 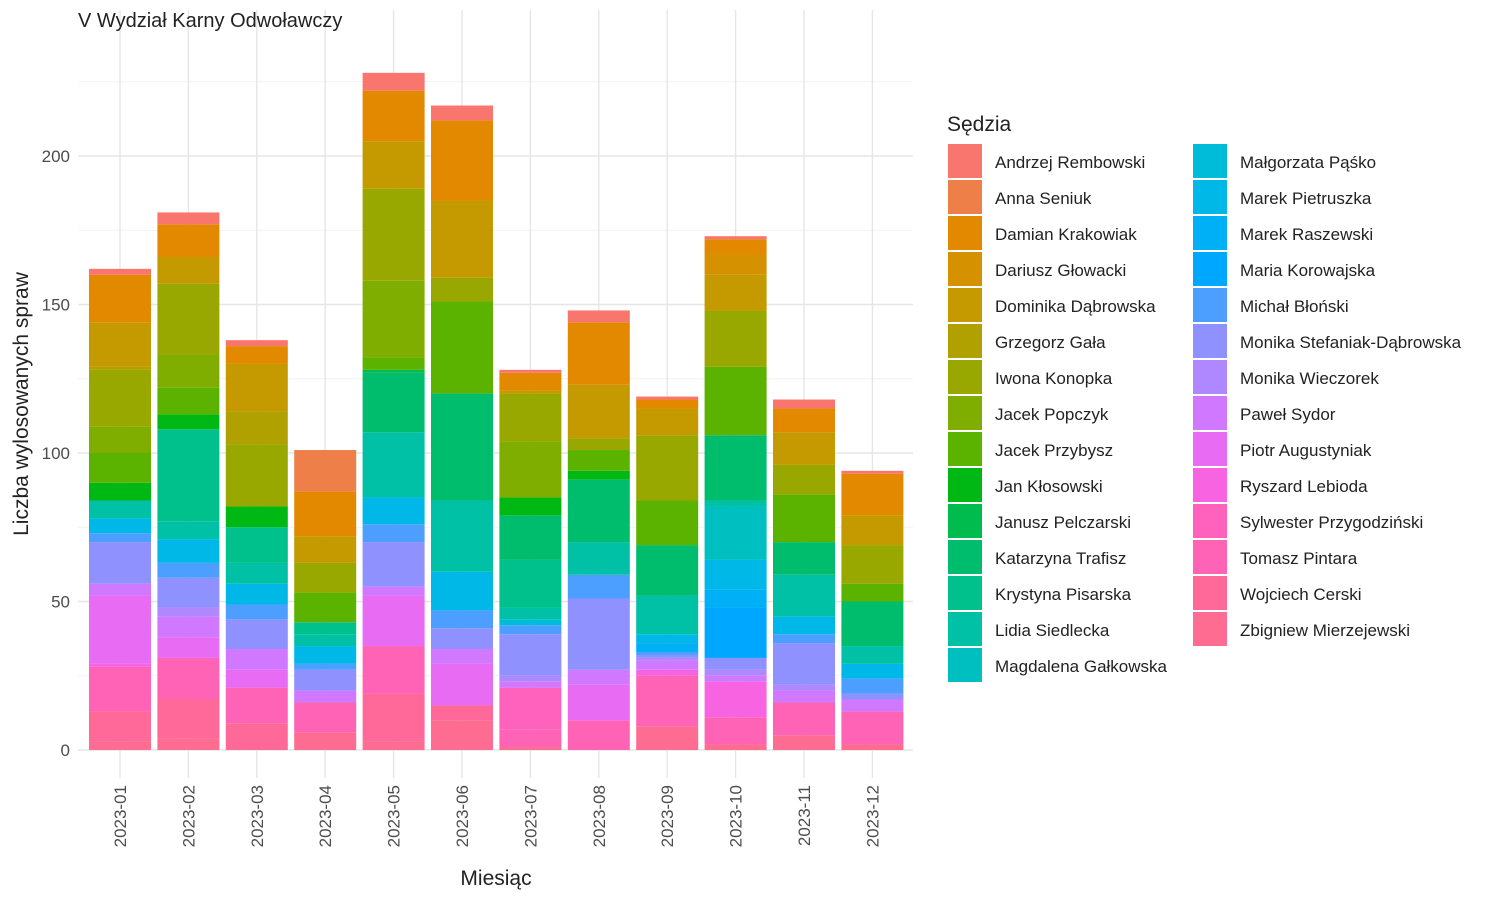 What do you see at coordinates (1327, 341) in the screenshot?
I see `legend-item: Monika Stefaniak-Dąbrowska` at bounding box center [1327, 341].